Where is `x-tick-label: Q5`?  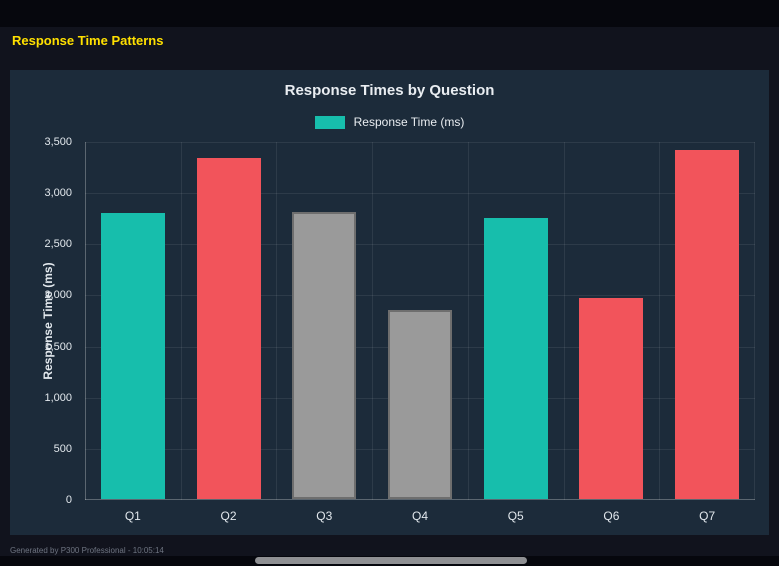
x-tick-label: Q5 is located at coordinates (515, 516).